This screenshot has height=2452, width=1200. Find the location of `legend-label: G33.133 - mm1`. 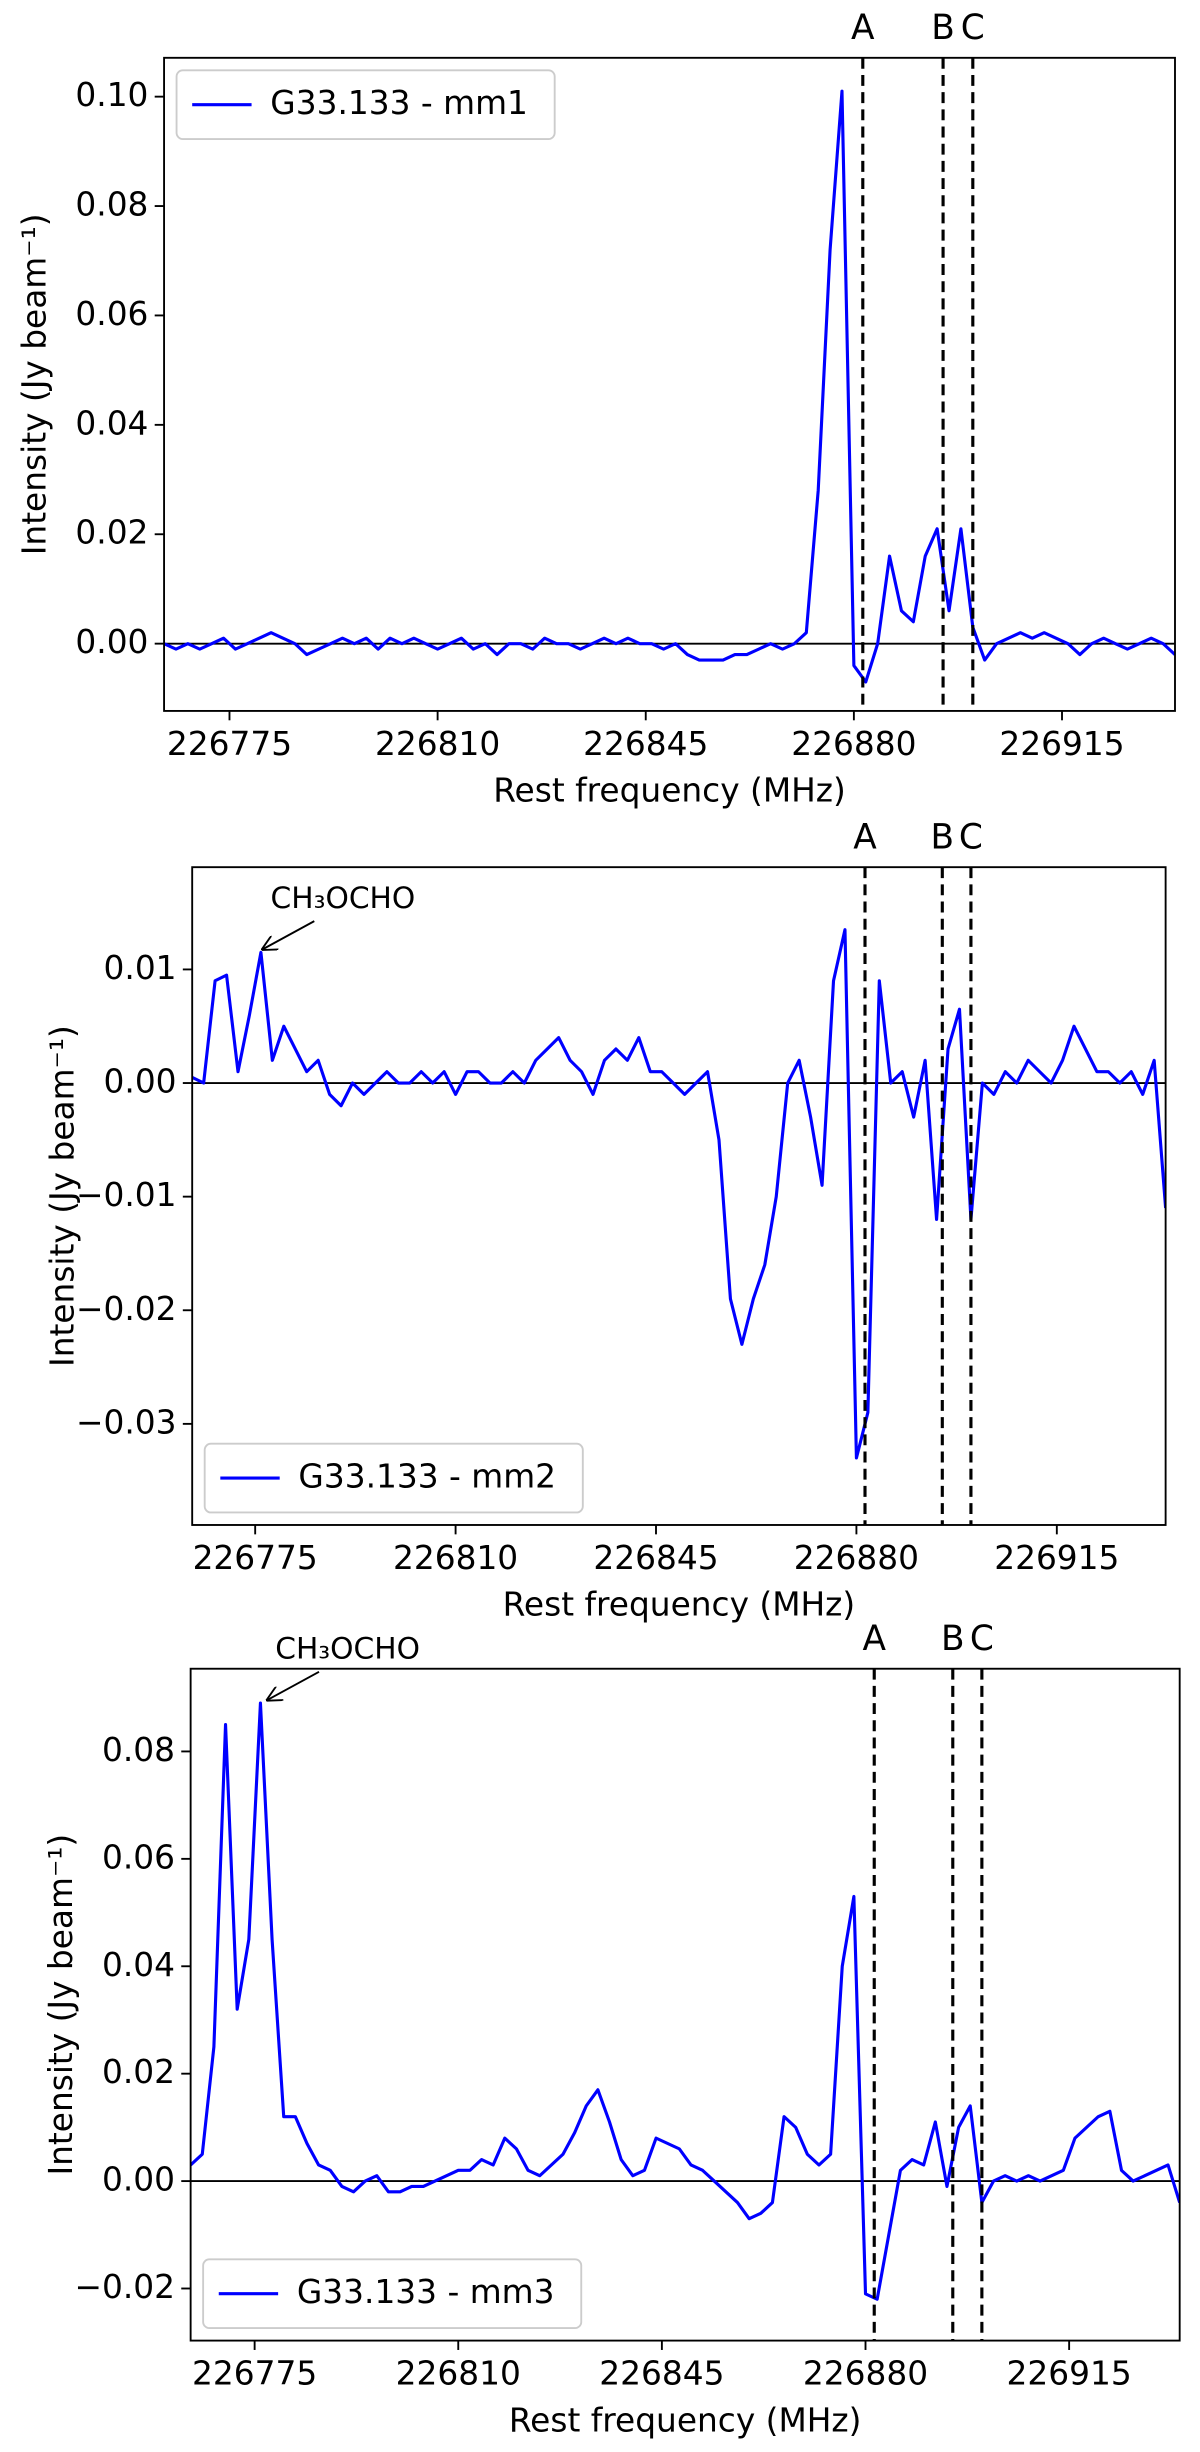

legend-label: G33.133 - mm1 is located at coordinates (399, 103).